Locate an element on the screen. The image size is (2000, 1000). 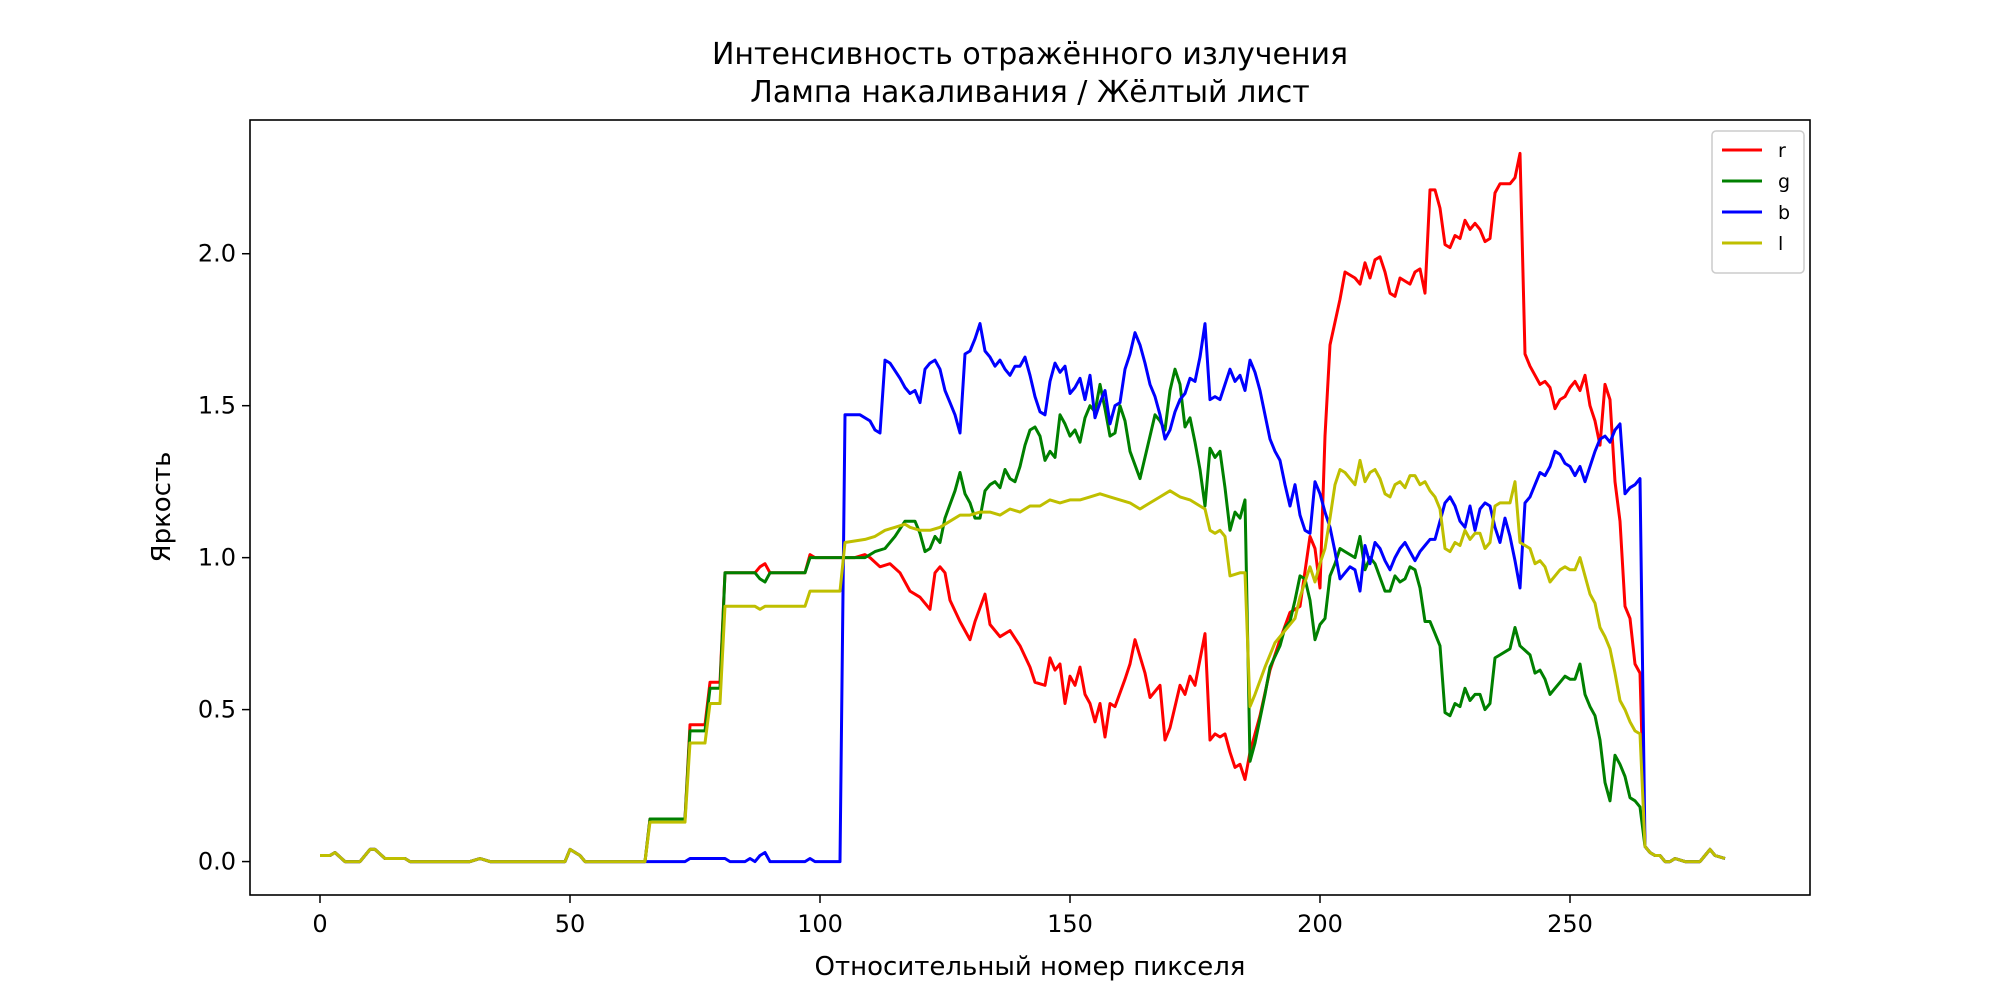
y-tick-label: 2.0 is located at coordinates (217, 254).